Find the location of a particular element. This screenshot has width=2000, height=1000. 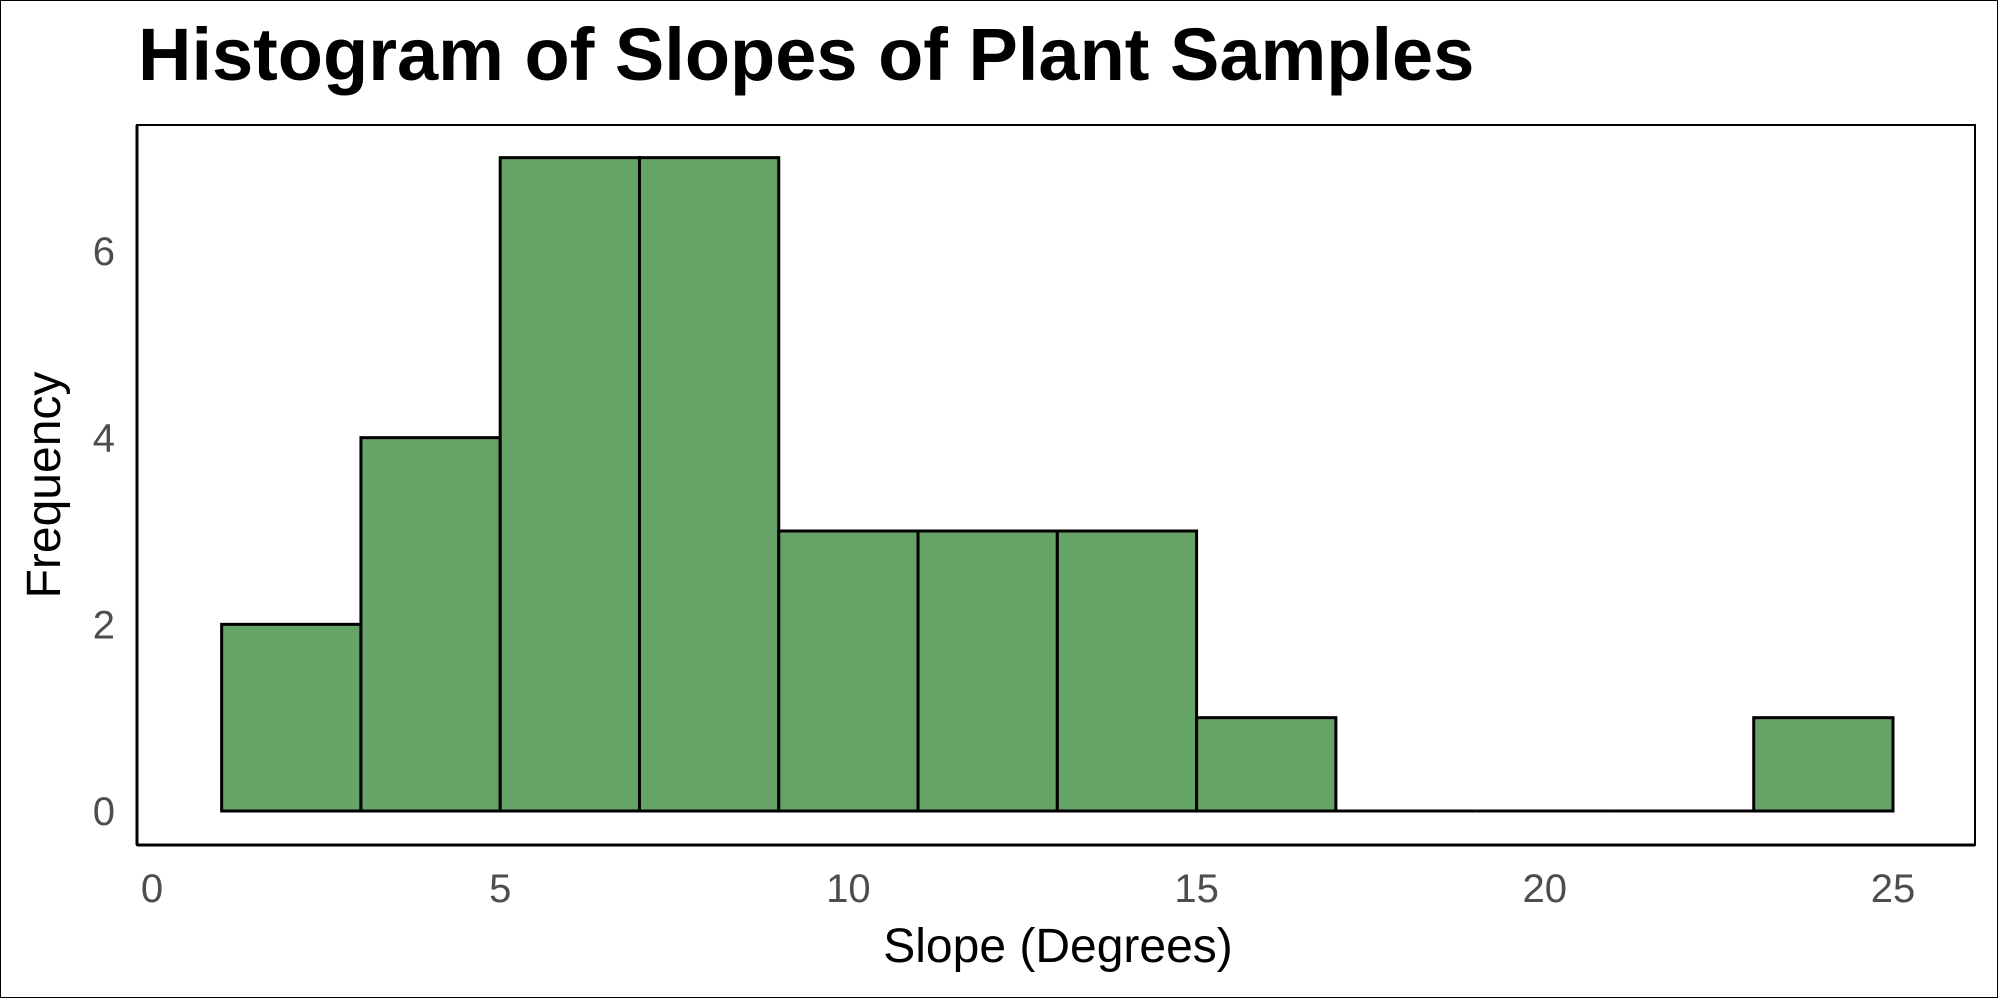

x-tick-label: 0 is located at coordinates (152, 889).